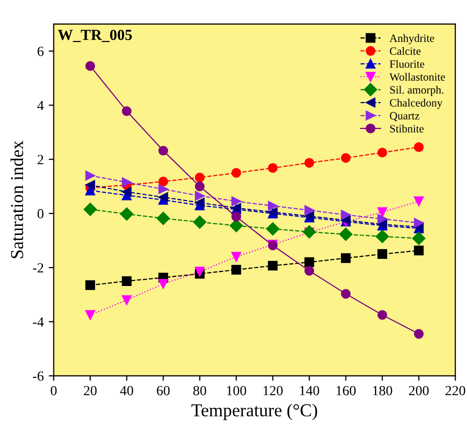 The image size is (467, 437). Describe the element at coordinates (412, 39) in the screenshot. I see `legend-label: Anhydrite` at that location.